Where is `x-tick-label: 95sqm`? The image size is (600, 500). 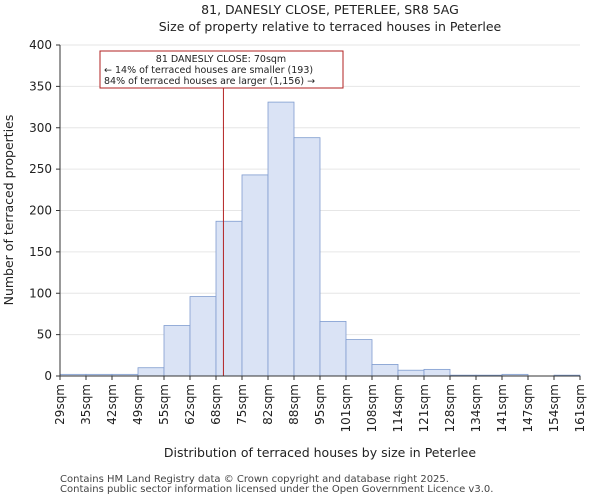 x-tick-label: 95sqm is located at coordinates (320, 404).